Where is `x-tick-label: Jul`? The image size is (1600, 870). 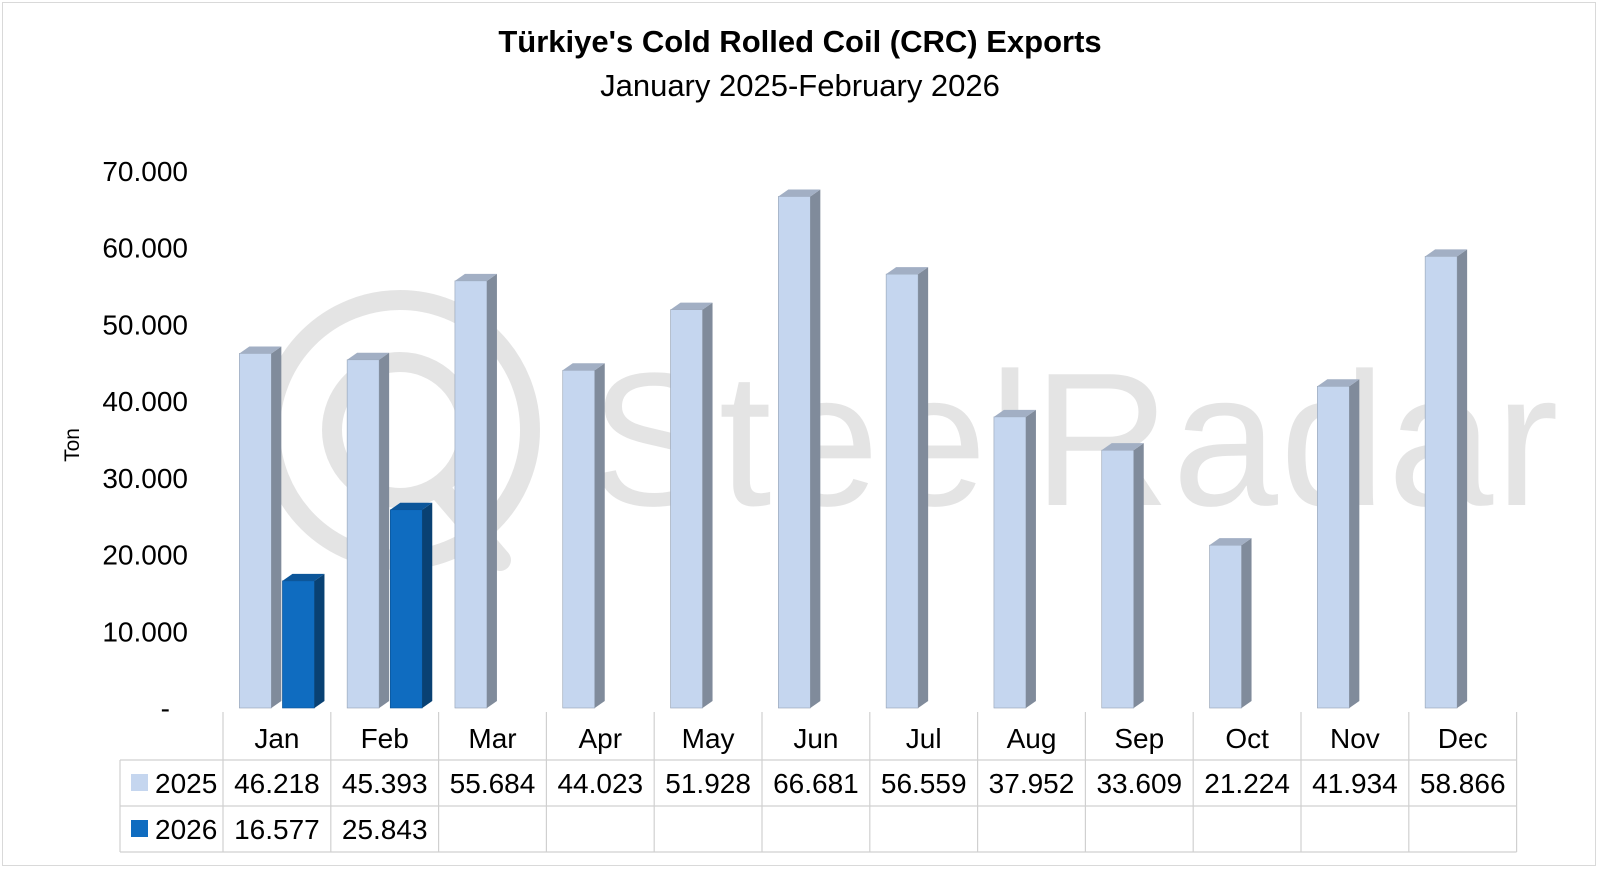 x-tick-label: Jul is located at coordinates (924, 738).